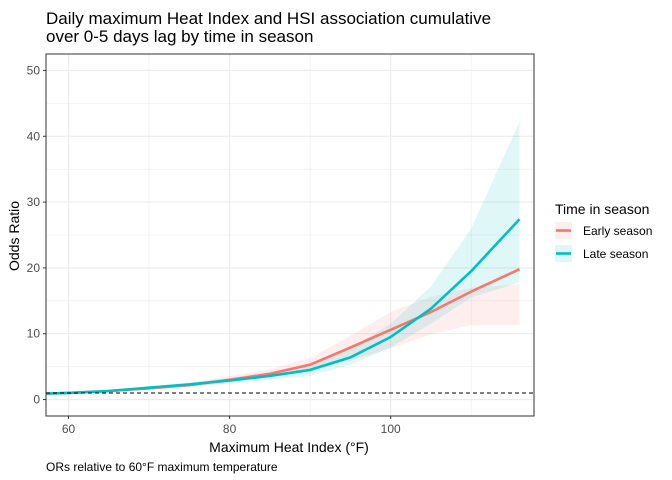 The height and width of the screenshot is (480, 672). What do you see at coordinates (162, 467) in the screenshot?
I see `chart-caption: ORs relative to 60°F maximum temperature` at bounding box center [162, 467].